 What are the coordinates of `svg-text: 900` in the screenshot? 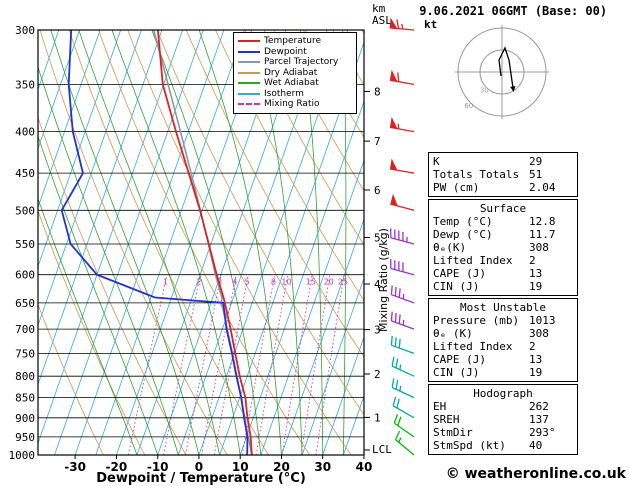 It's located at (25, 418).